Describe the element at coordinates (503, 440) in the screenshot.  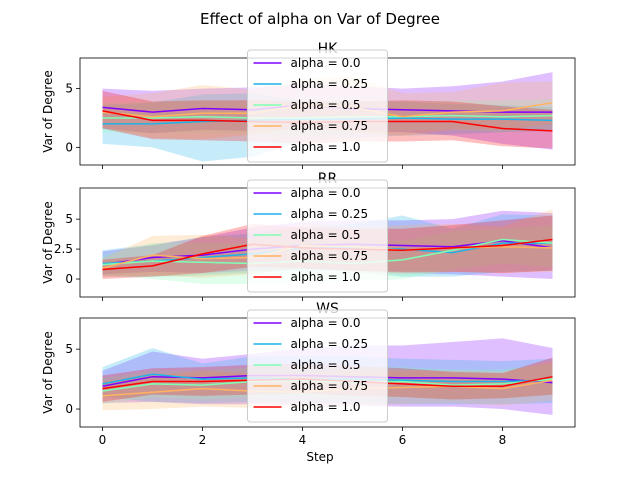
I see `x-tick-label: 8` at that location.